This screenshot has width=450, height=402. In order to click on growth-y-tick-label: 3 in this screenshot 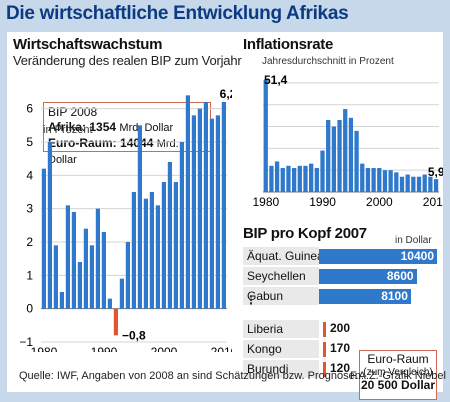, I will do `click(29, 209)`.